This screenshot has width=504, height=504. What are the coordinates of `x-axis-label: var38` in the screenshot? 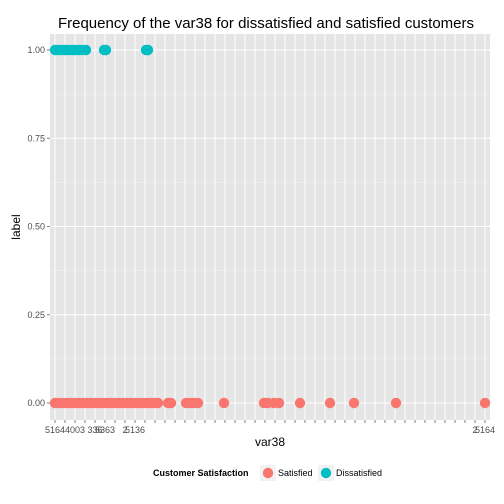 It's located at (270, 442).